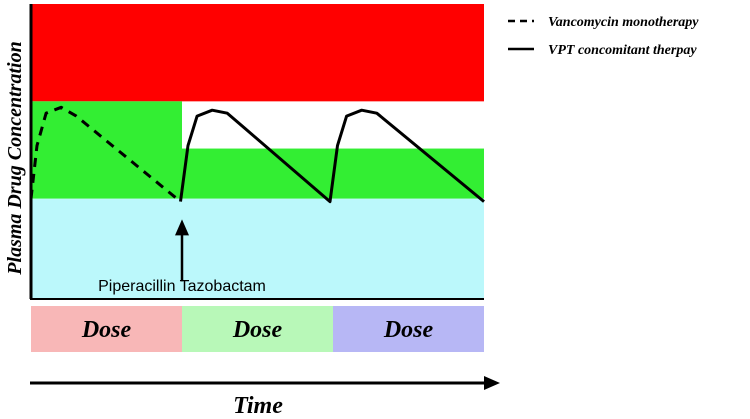 The height and width of the screenshot is (419, 750). Describe the element at coordinates (182, 250) in the screenshot. I see `piperacillin-arrow` at that location.